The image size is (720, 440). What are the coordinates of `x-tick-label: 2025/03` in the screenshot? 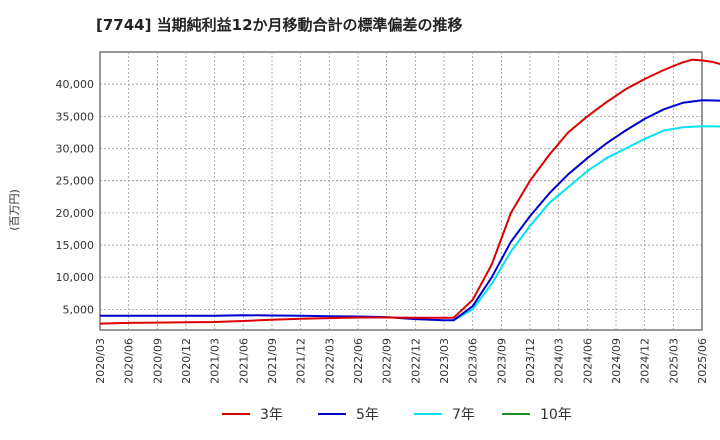 It's located at (673, 361).